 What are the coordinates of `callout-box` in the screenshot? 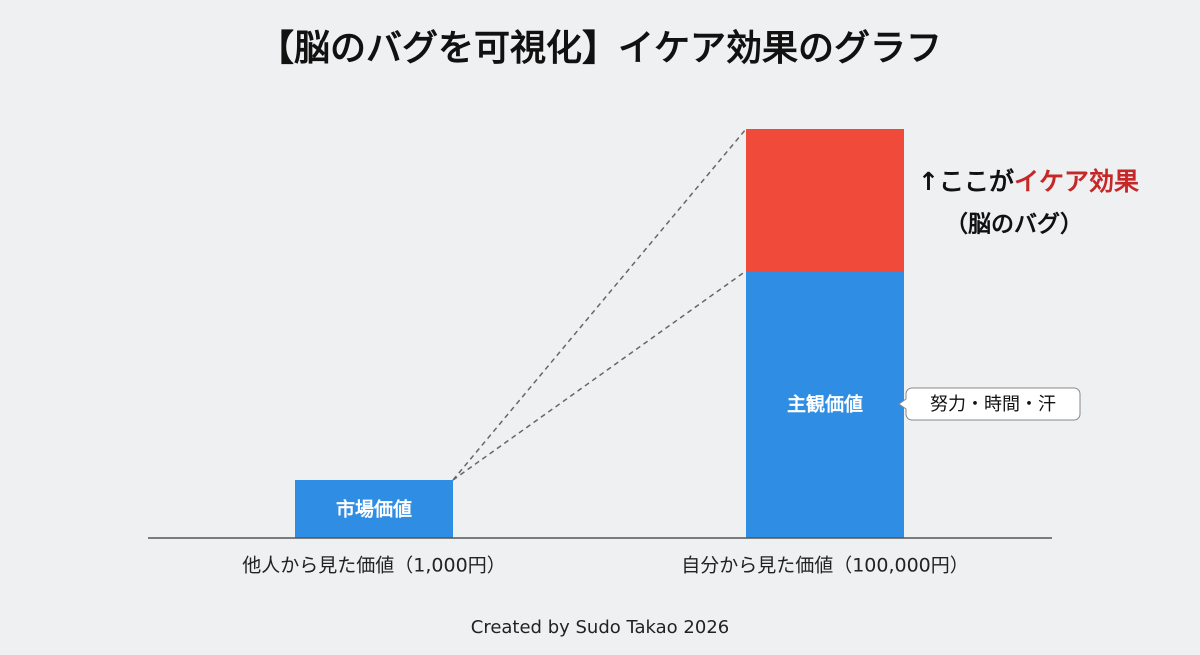 It's located at (989, 404).